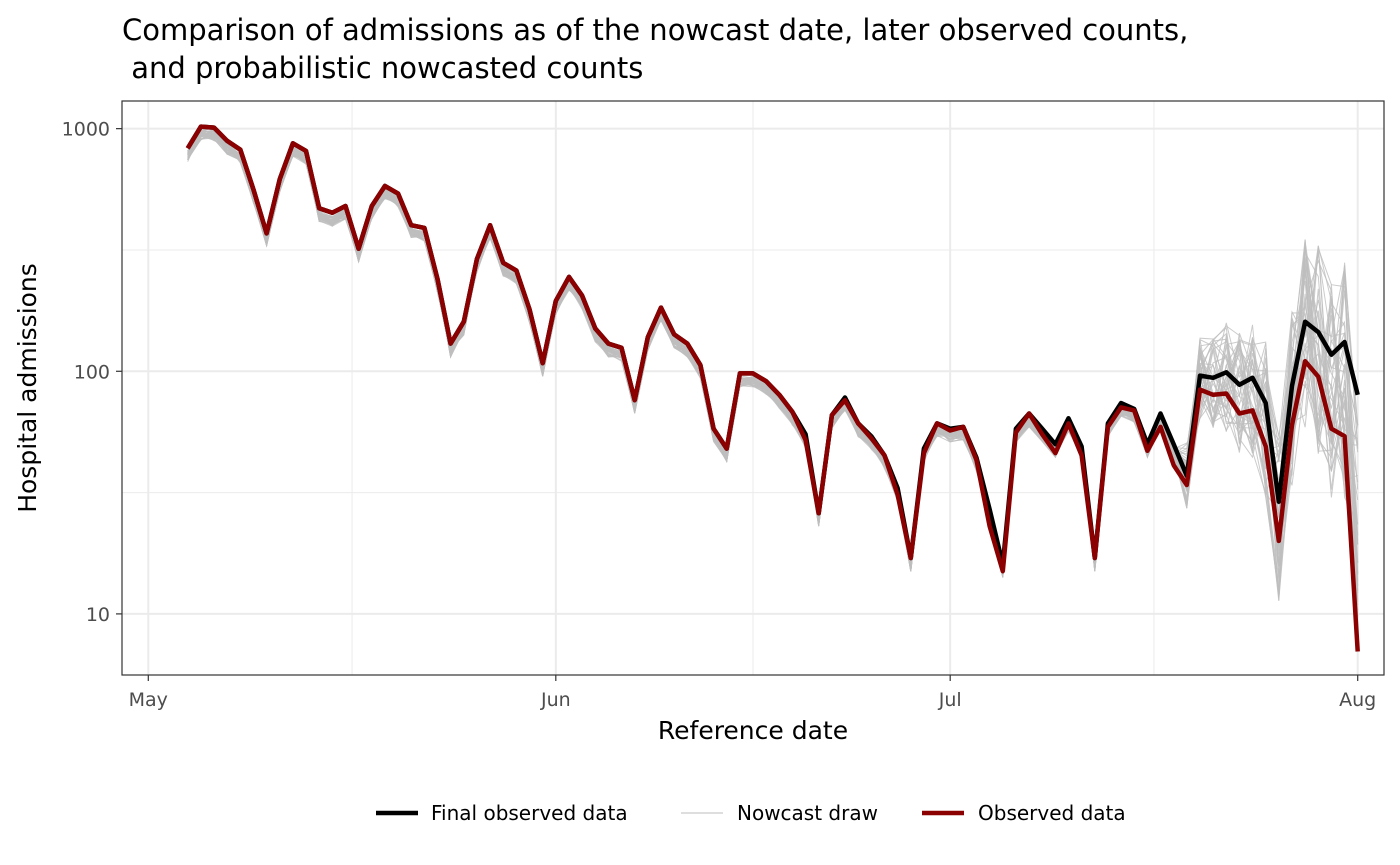 The height and width of the screenshot is (865, 1400). What do you see at coordinates (807, 813) in the screenshot?
I see `legend-label-nowcast: Nowcast draw` at bounding box center [807, 813].